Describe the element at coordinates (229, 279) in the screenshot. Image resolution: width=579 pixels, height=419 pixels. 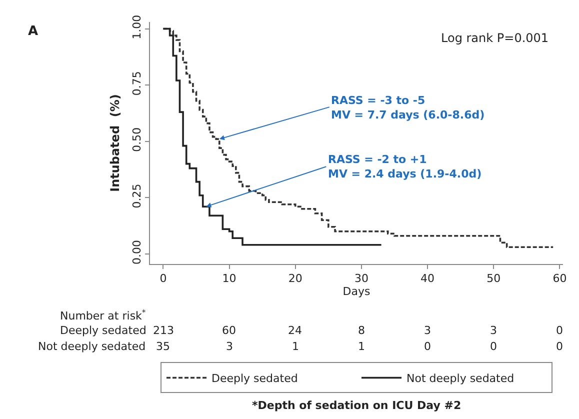
I see `x-tick-label: 10` at that location.